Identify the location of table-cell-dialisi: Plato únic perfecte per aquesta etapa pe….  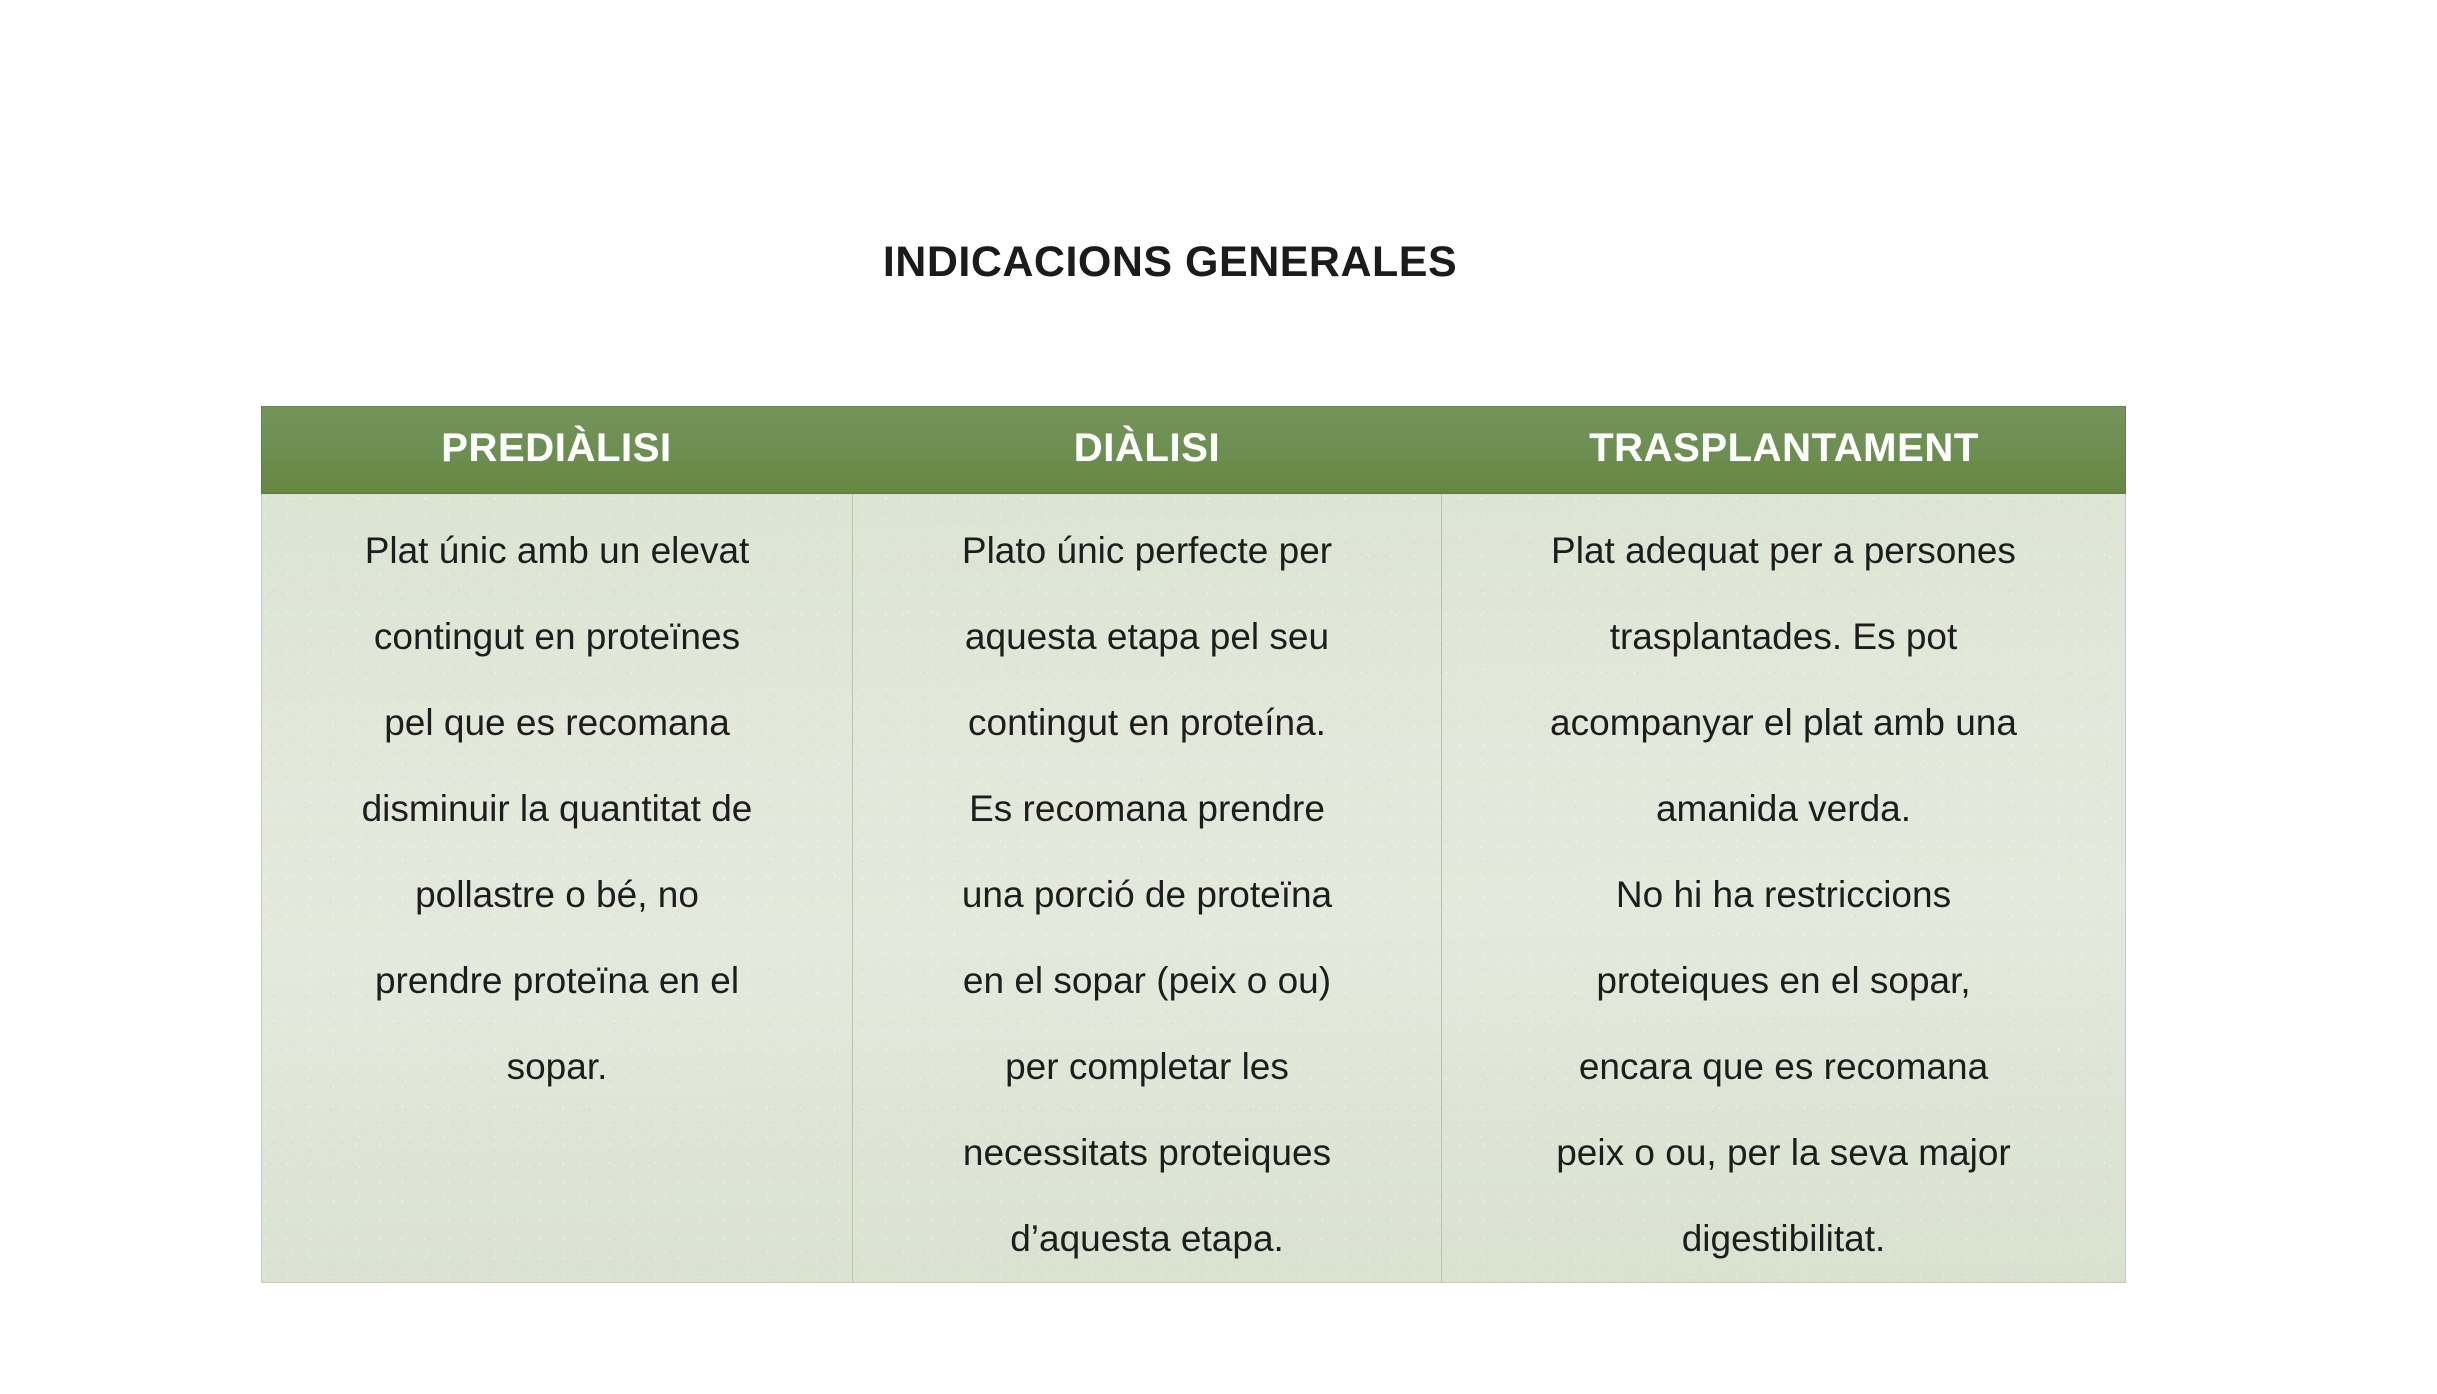
(1147, 888).